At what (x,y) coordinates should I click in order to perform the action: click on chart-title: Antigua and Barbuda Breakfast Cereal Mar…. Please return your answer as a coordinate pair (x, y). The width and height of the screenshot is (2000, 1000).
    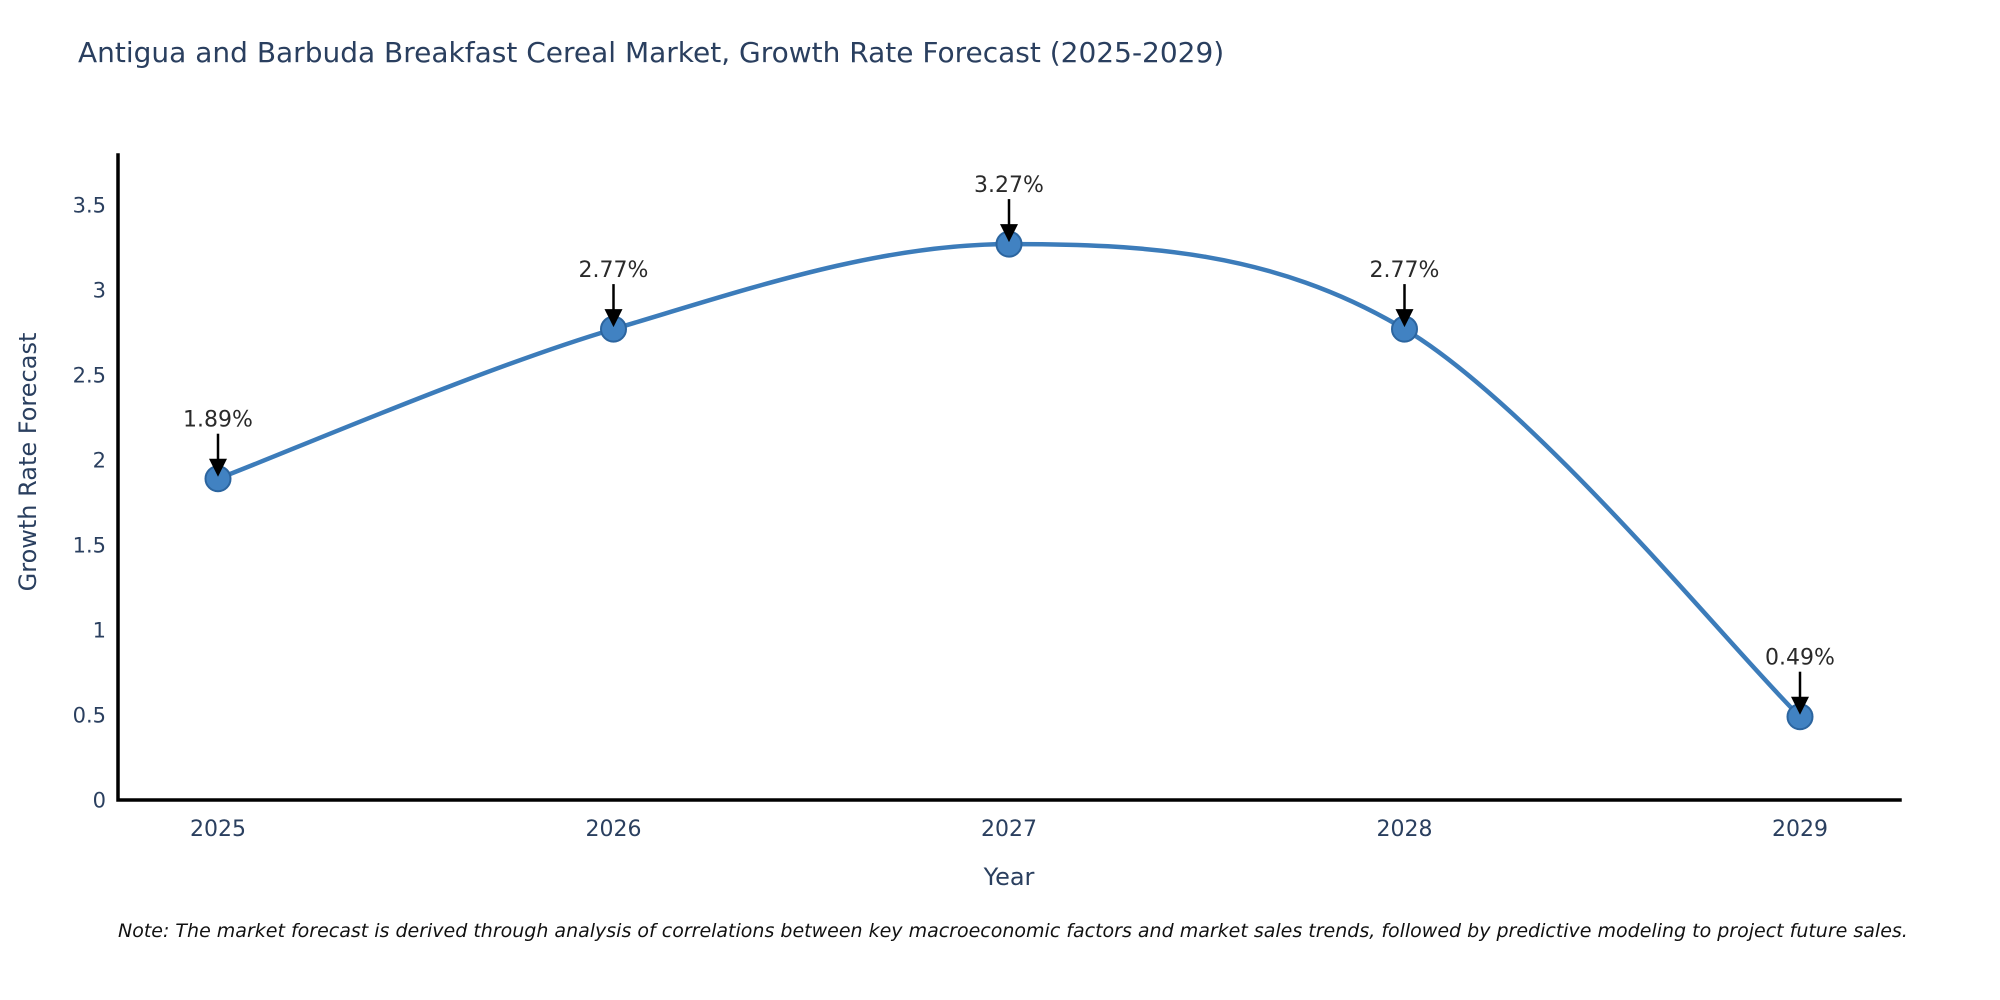
    Looking at the image, I should click on (651, 52).